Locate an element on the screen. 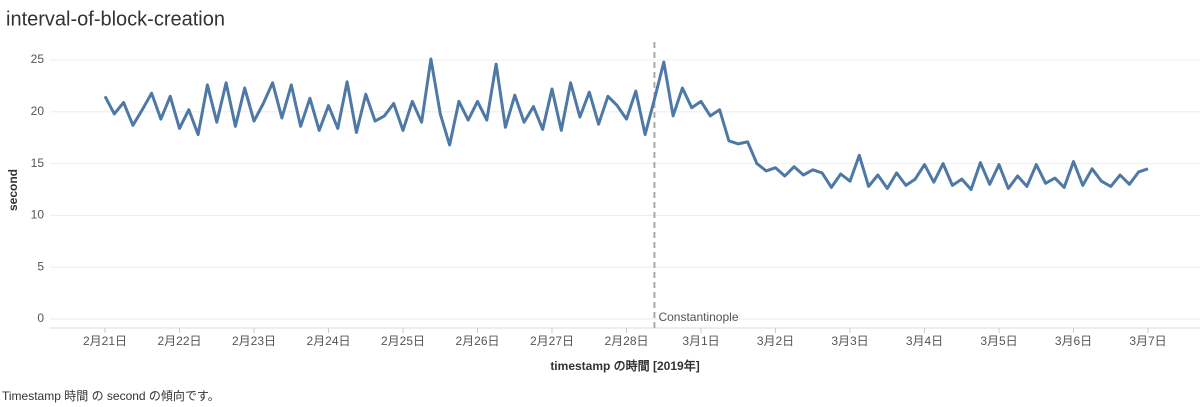  x-tick-label: 2月25日 is located at coordinates (403, 341).